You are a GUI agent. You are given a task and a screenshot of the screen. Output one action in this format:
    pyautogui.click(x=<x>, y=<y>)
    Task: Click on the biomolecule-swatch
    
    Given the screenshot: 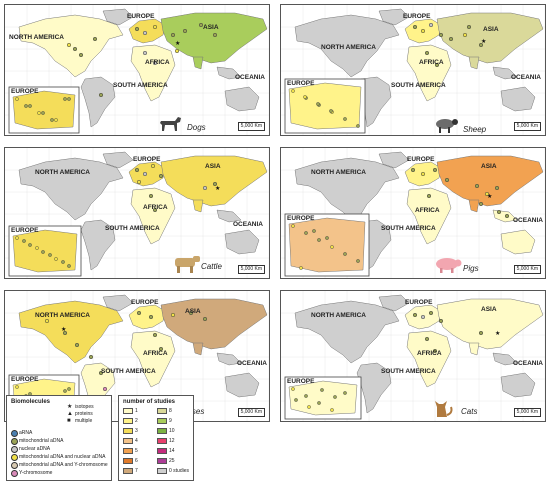 What is the action you would take?
    pyautogui.click(x=14, y=473)
    